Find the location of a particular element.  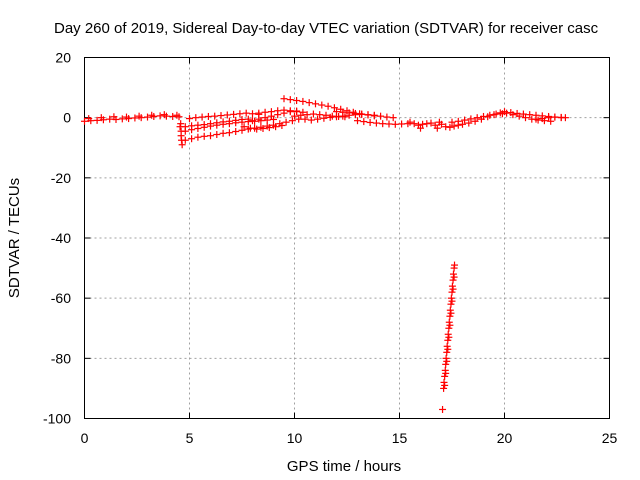

y-tick-label: -80 is located at coordinates (61, 358).